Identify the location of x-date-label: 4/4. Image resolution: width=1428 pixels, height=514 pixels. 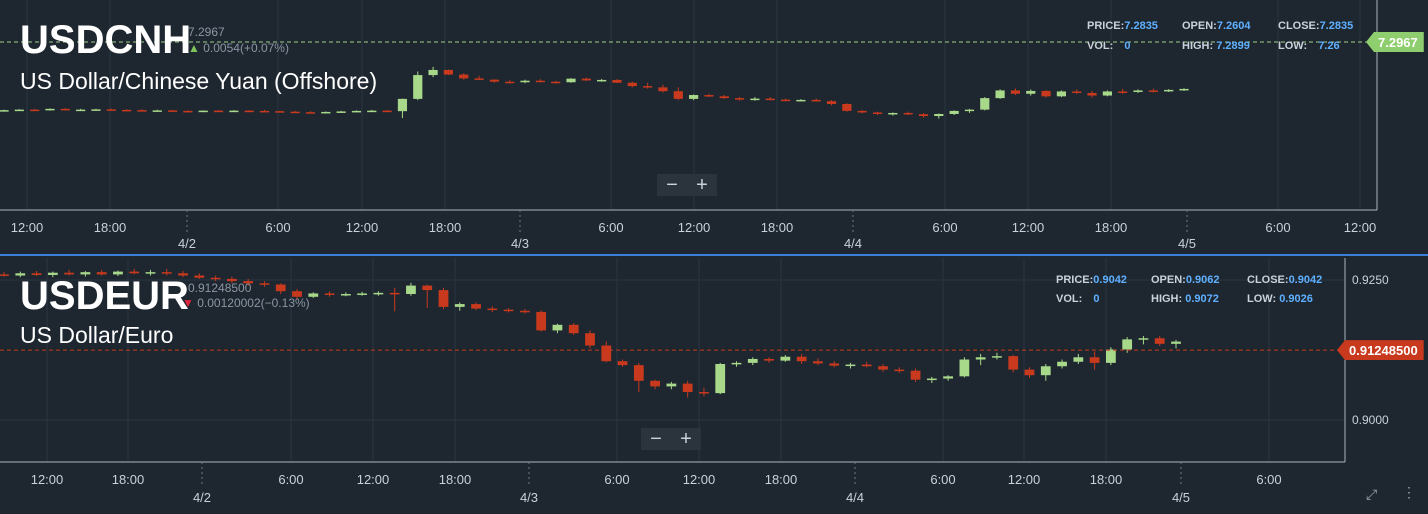
(853, 243).